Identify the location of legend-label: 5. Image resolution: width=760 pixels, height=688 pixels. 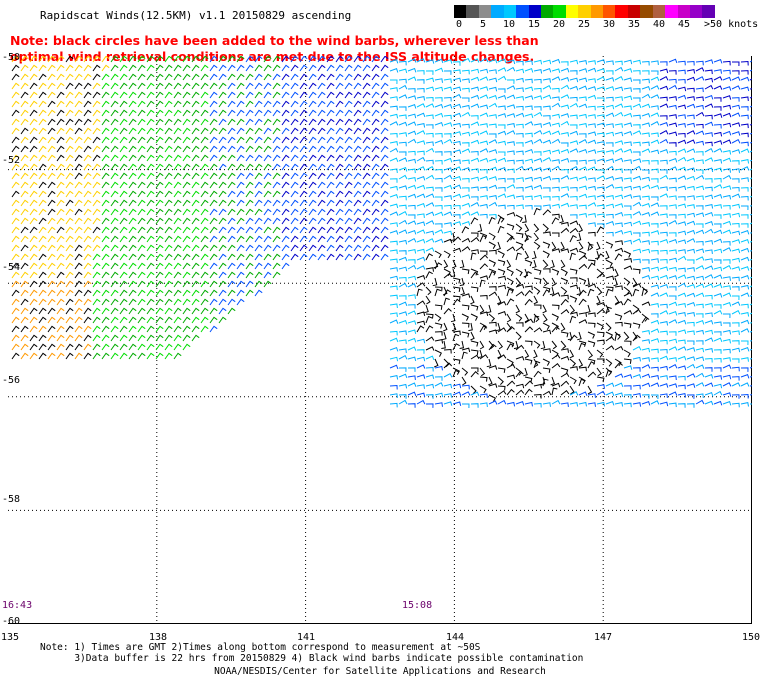
(483, 24).